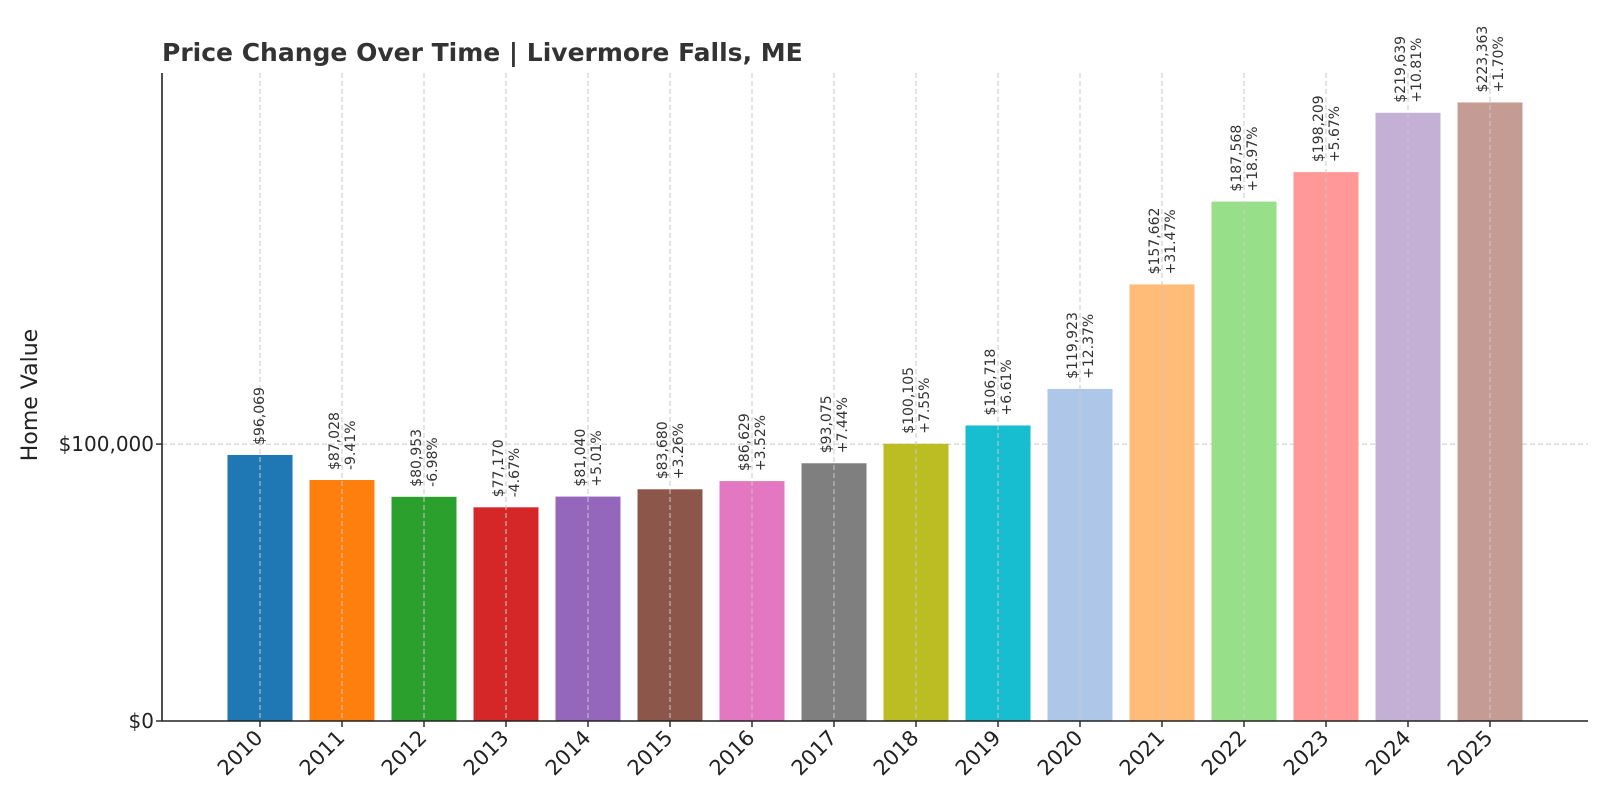 The width and height of the screenshot is (1600, 800). Describe the element at coordinates (1060, 753) in the screenshot. I see `x-tick-label: 2020` at that location.